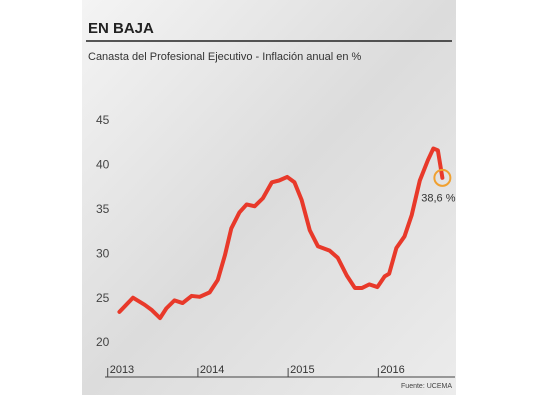 The width and height of the screenshot is (540, 410). Describe the element at coordinates (212, 370) in the screenshot. I see `x-tick-label: 2014` at that location.